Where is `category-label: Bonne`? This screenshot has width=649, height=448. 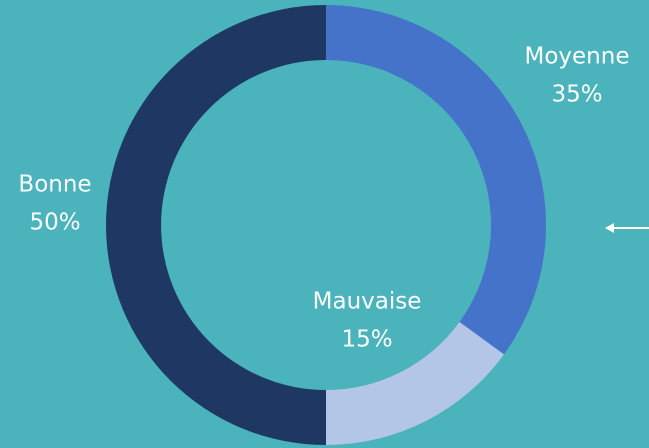 category-label: Bonne is located at coordinates (54, 185).